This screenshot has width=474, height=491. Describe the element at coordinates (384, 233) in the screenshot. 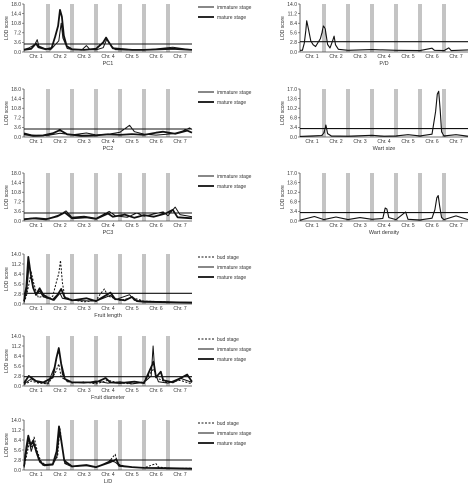

I see `panel-title: Wart density` at that location.